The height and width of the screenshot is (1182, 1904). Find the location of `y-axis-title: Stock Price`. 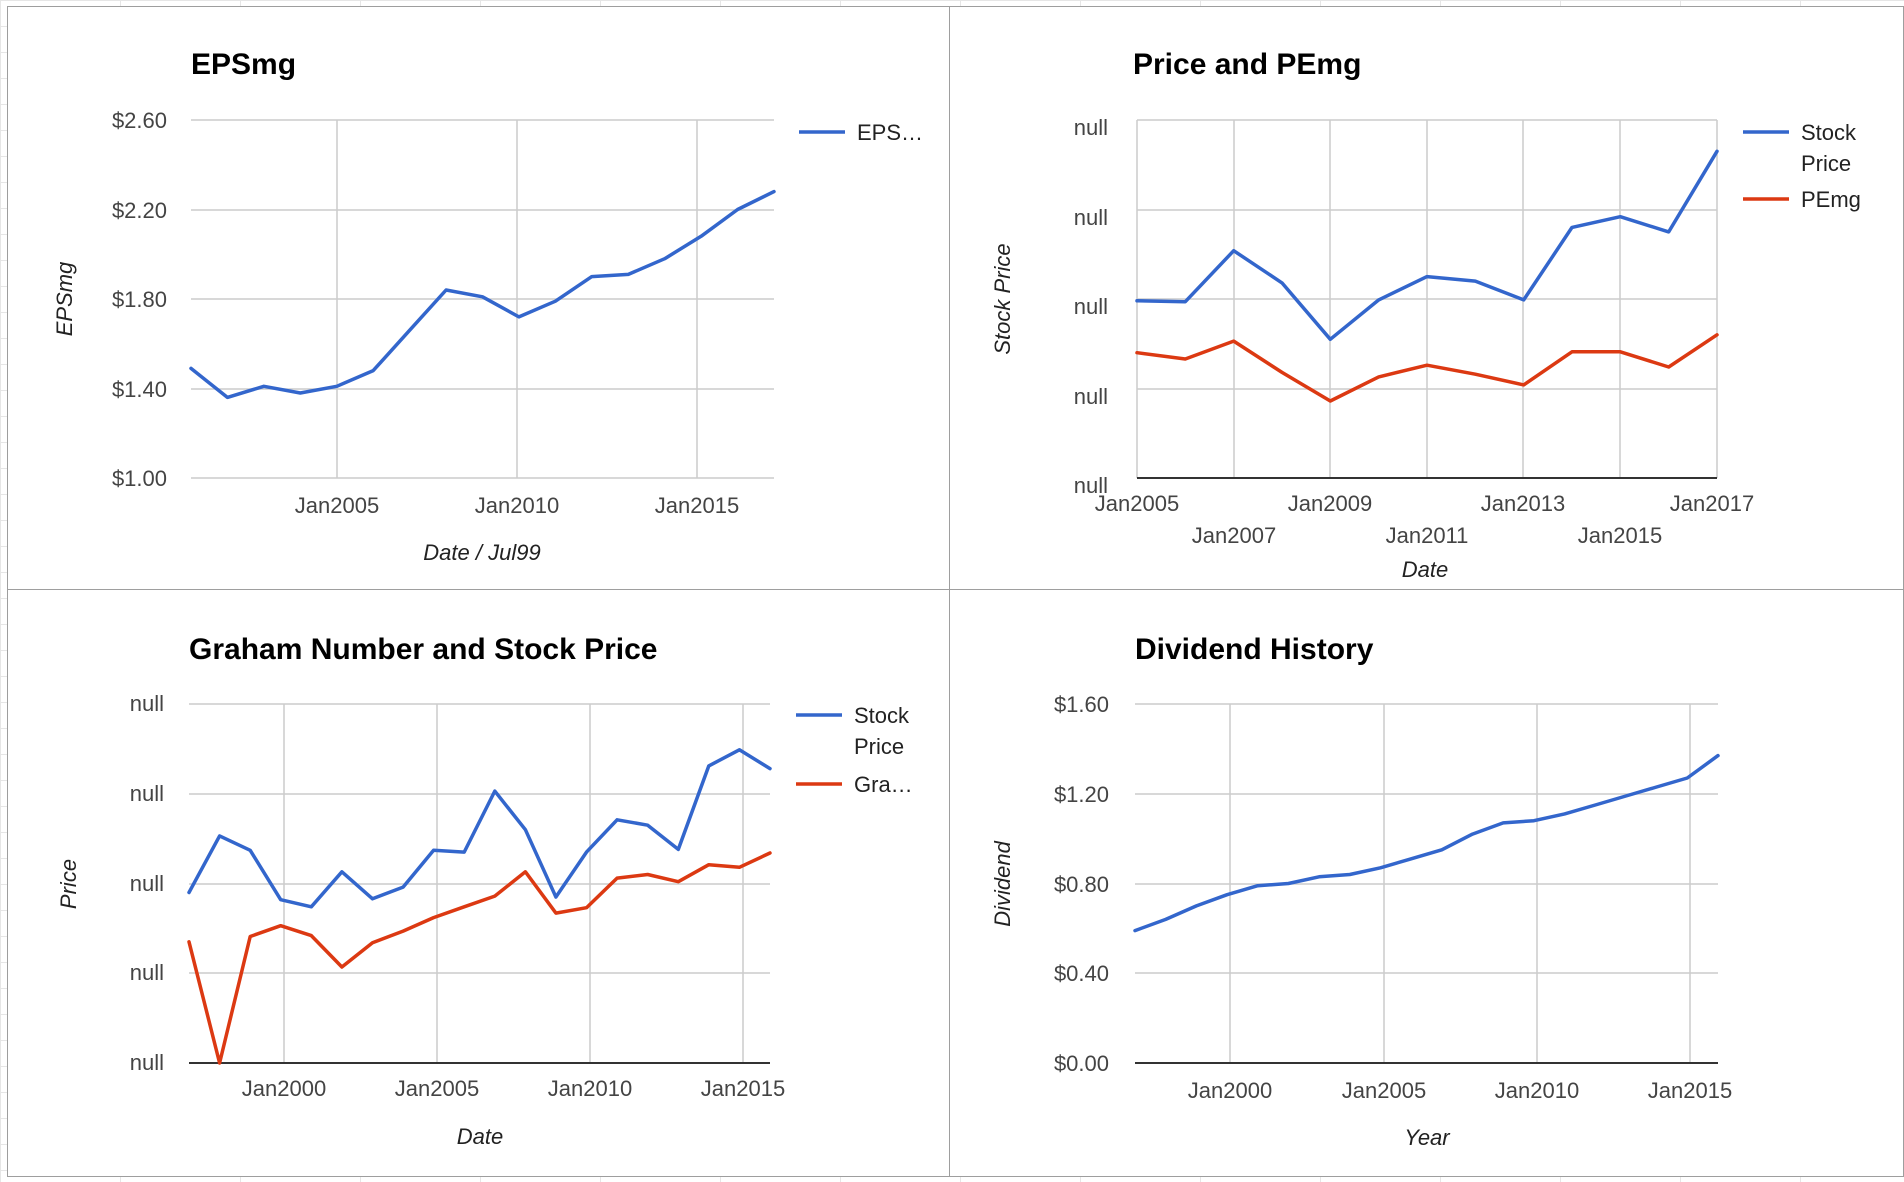

y-axis-title: Stock Price is located at coordinates (1002, 298).